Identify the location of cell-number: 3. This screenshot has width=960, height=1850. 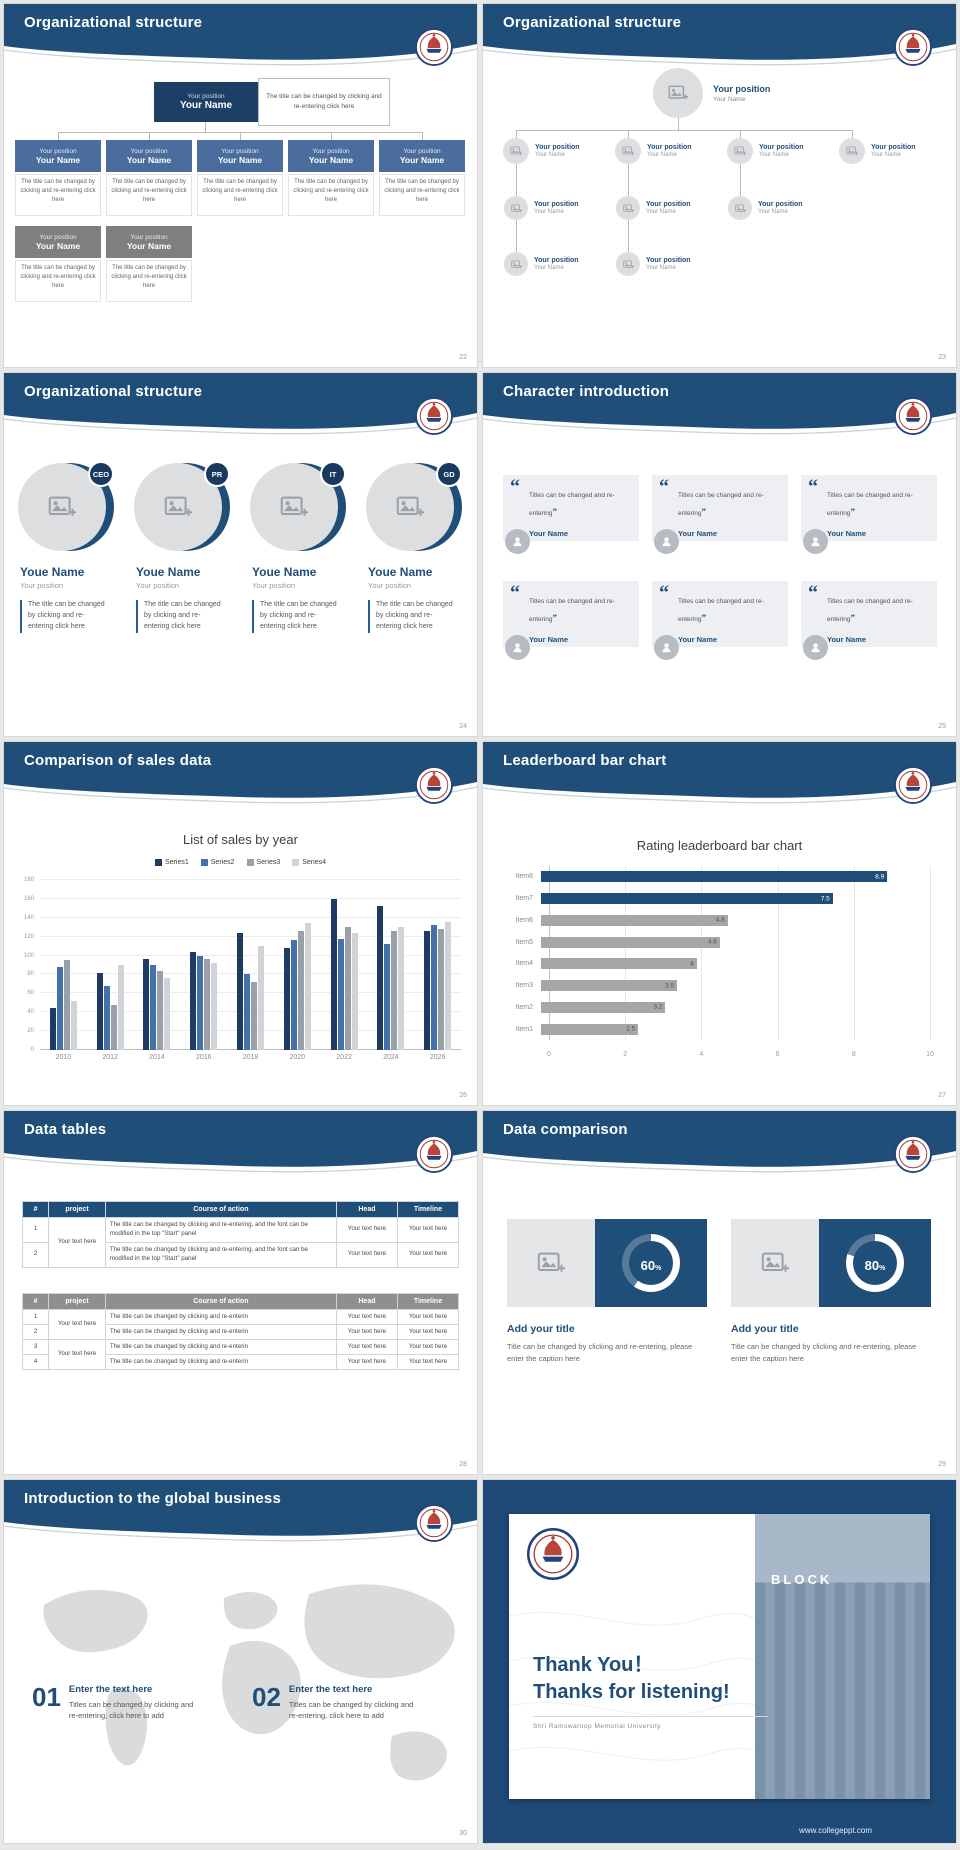
(35, 1347).